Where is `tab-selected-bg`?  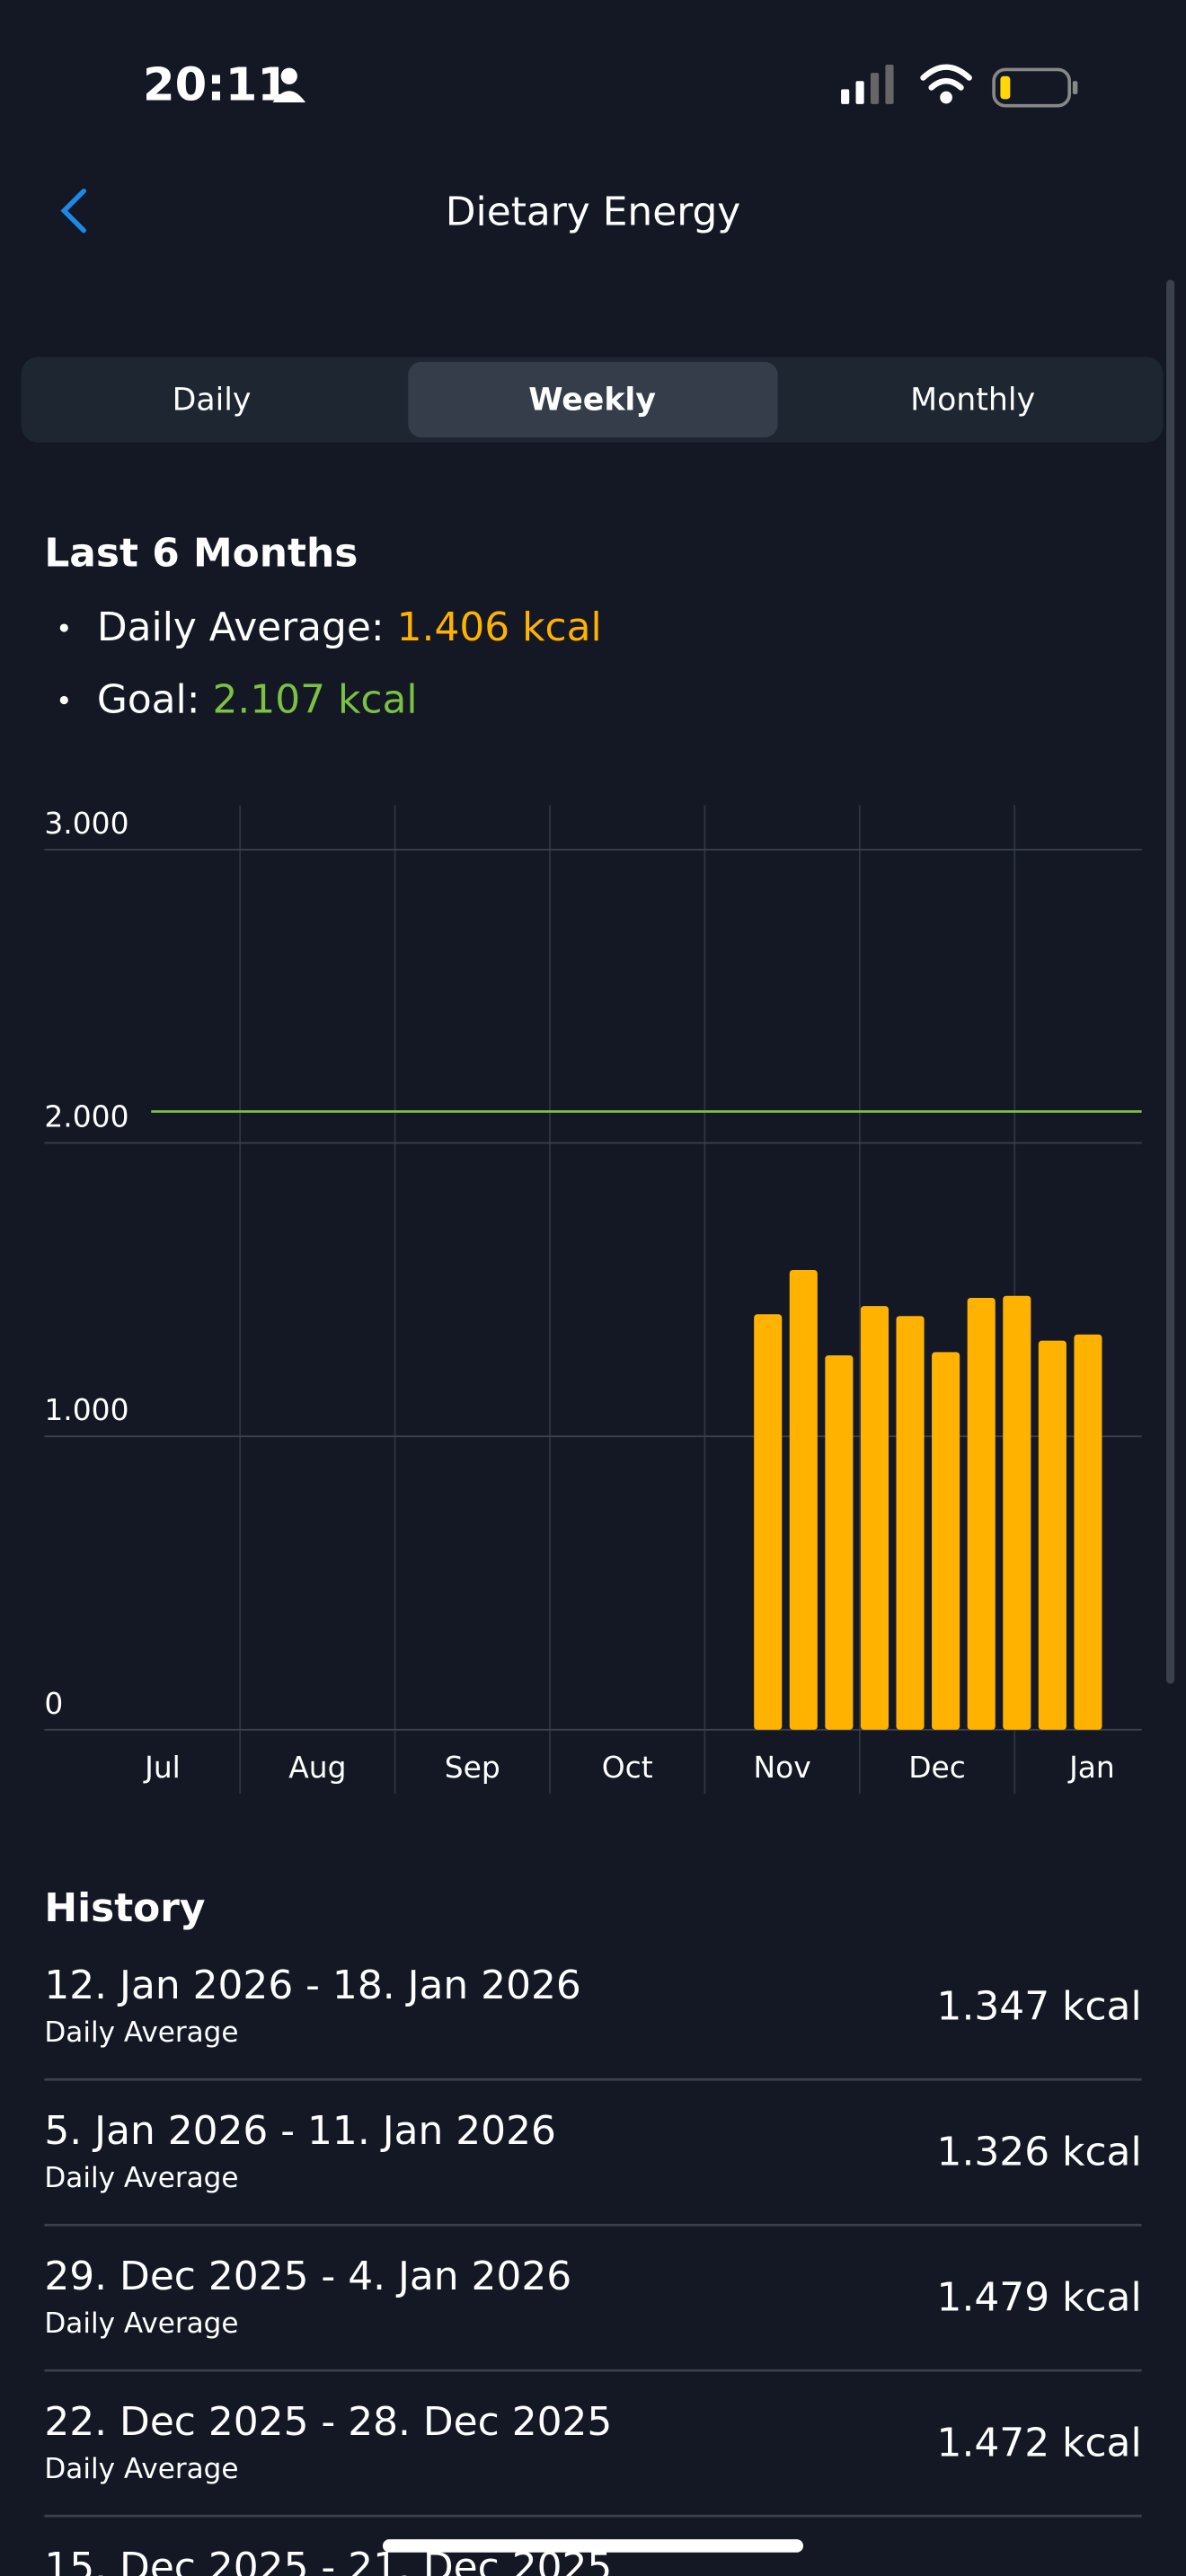 tab-selected-bg is located at coordinates (593, 399).